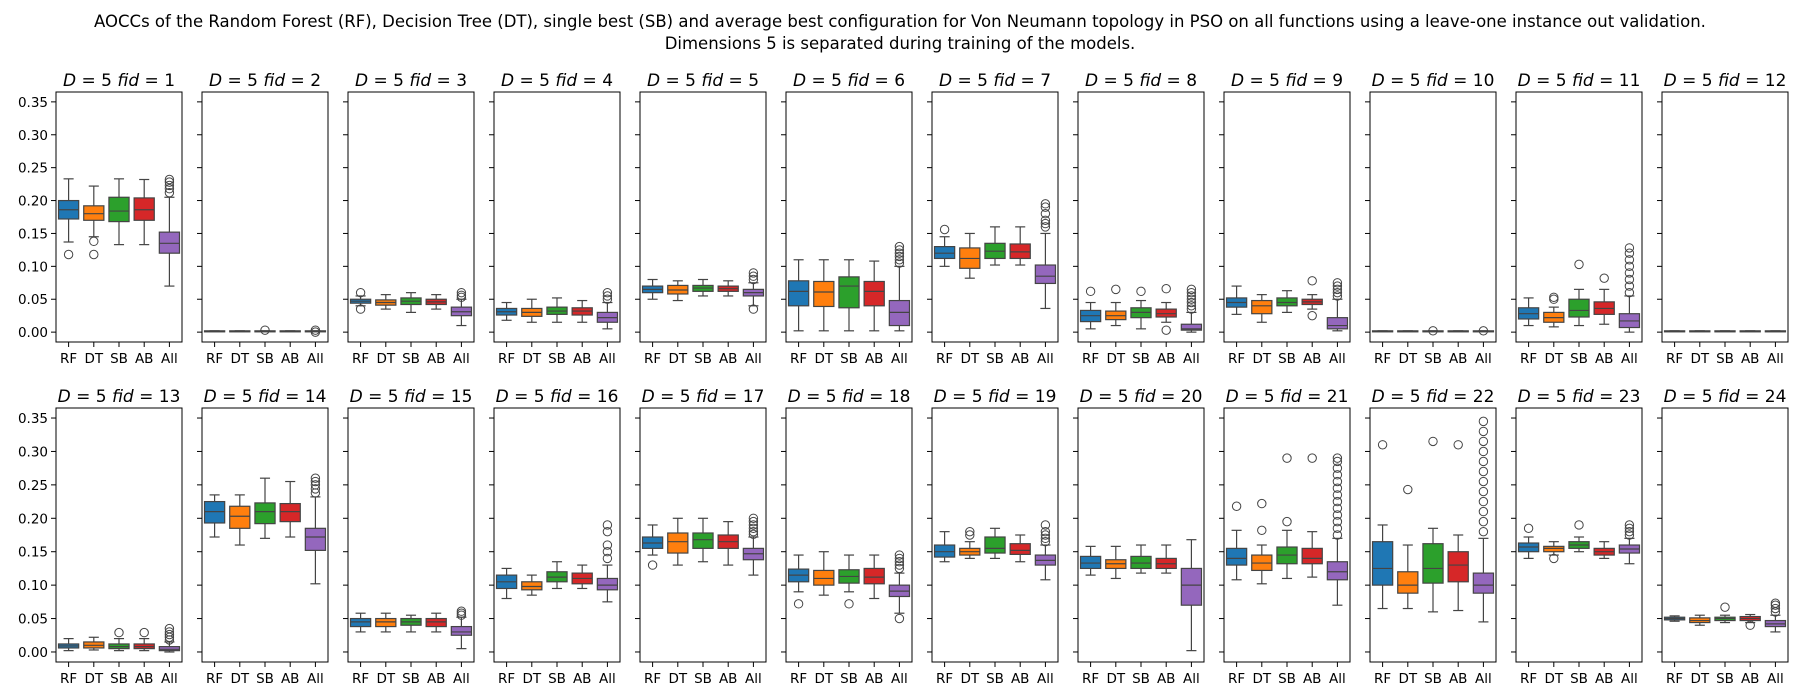 The width and height of the screenshot is (1800, 700). Describe the element at coordinates (1287, 397) in the screenshot. I see `panel-title: D = 5 fid = 21` at that location.